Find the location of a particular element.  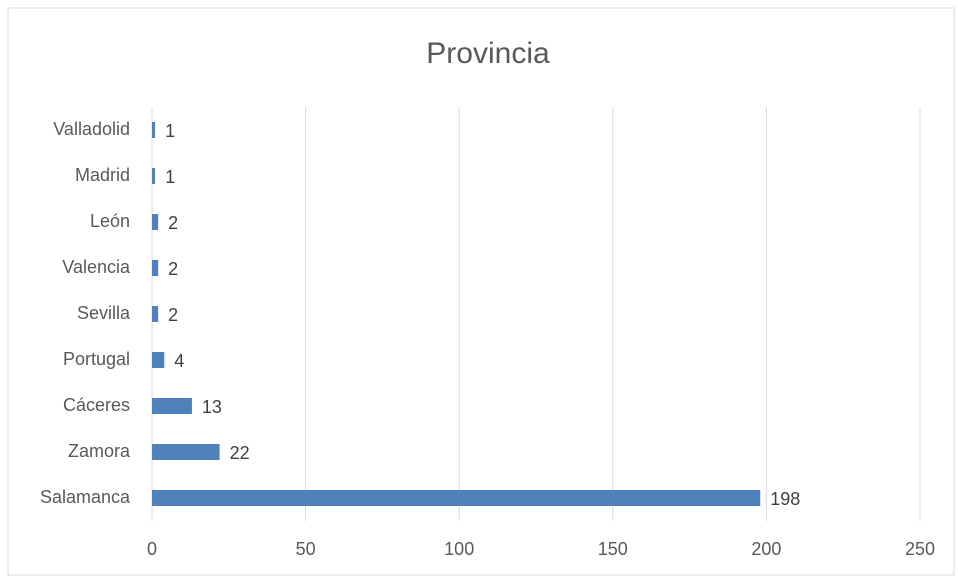

x-tick-label: 0 is located at coordinates (152, 549).